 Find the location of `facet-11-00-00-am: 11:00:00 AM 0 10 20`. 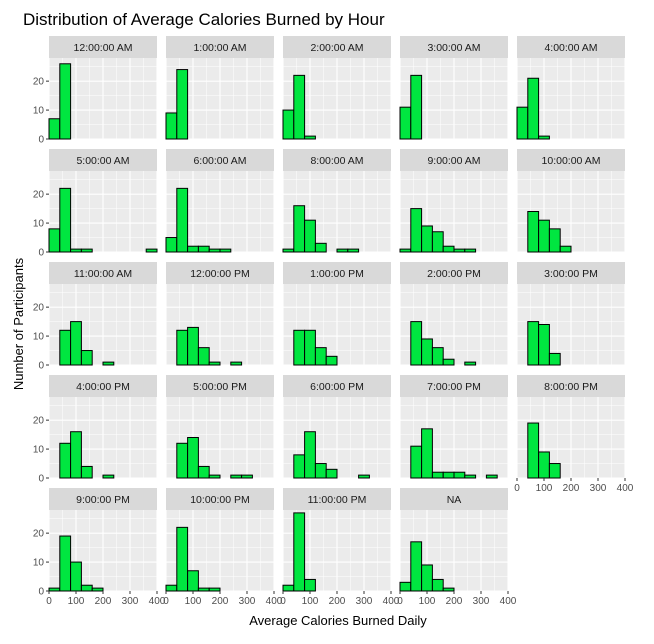

facet-11-00-00-am: 11:00:00 AM 0 10 20 is located at coordinates (95, 317).